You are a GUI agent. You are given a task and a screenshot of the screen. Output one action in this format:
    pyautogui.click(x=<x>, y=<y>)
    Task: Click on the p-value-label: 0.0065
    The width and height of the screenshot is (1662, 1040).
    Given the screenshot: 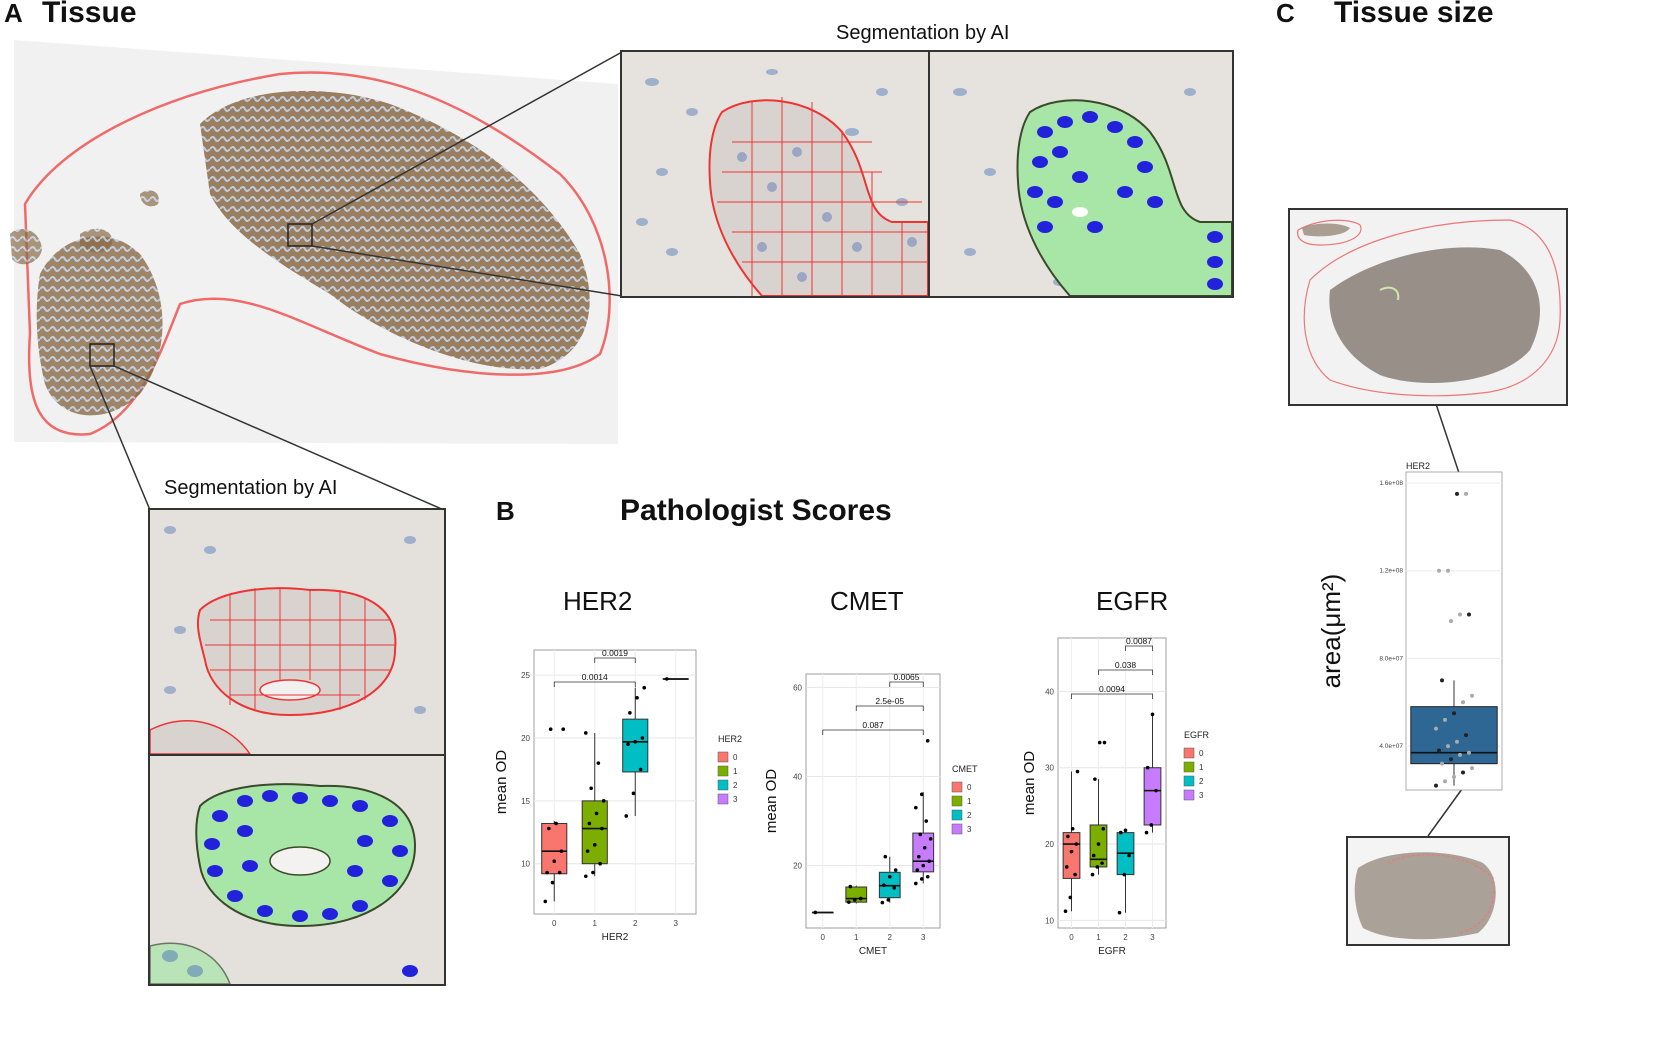 What is the action you would take?
    pyautogui.click(x=907, y=677)
    